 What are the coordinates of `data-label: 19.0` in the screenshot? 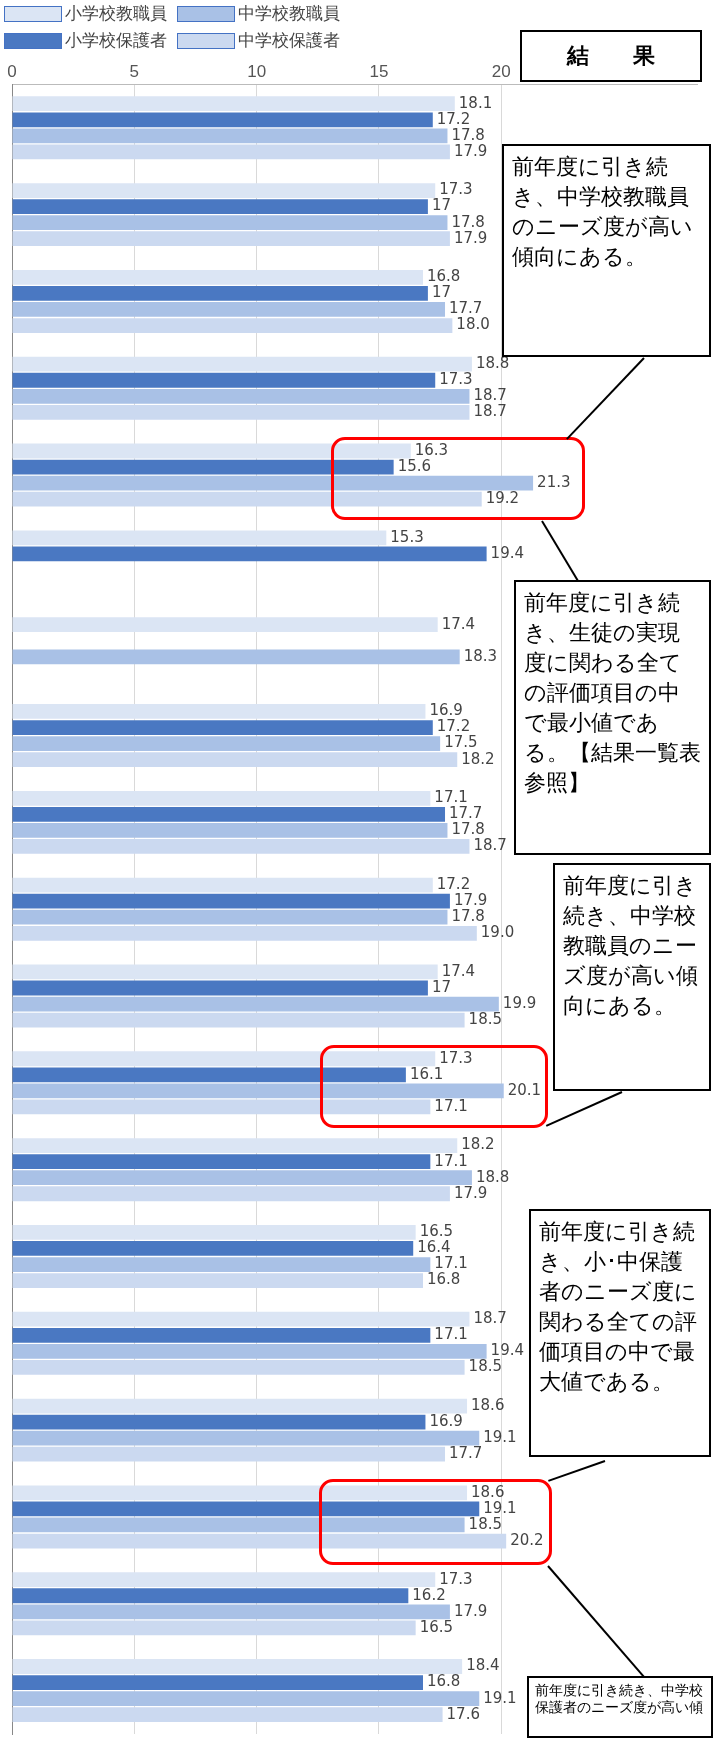 It's located at (497, 932).